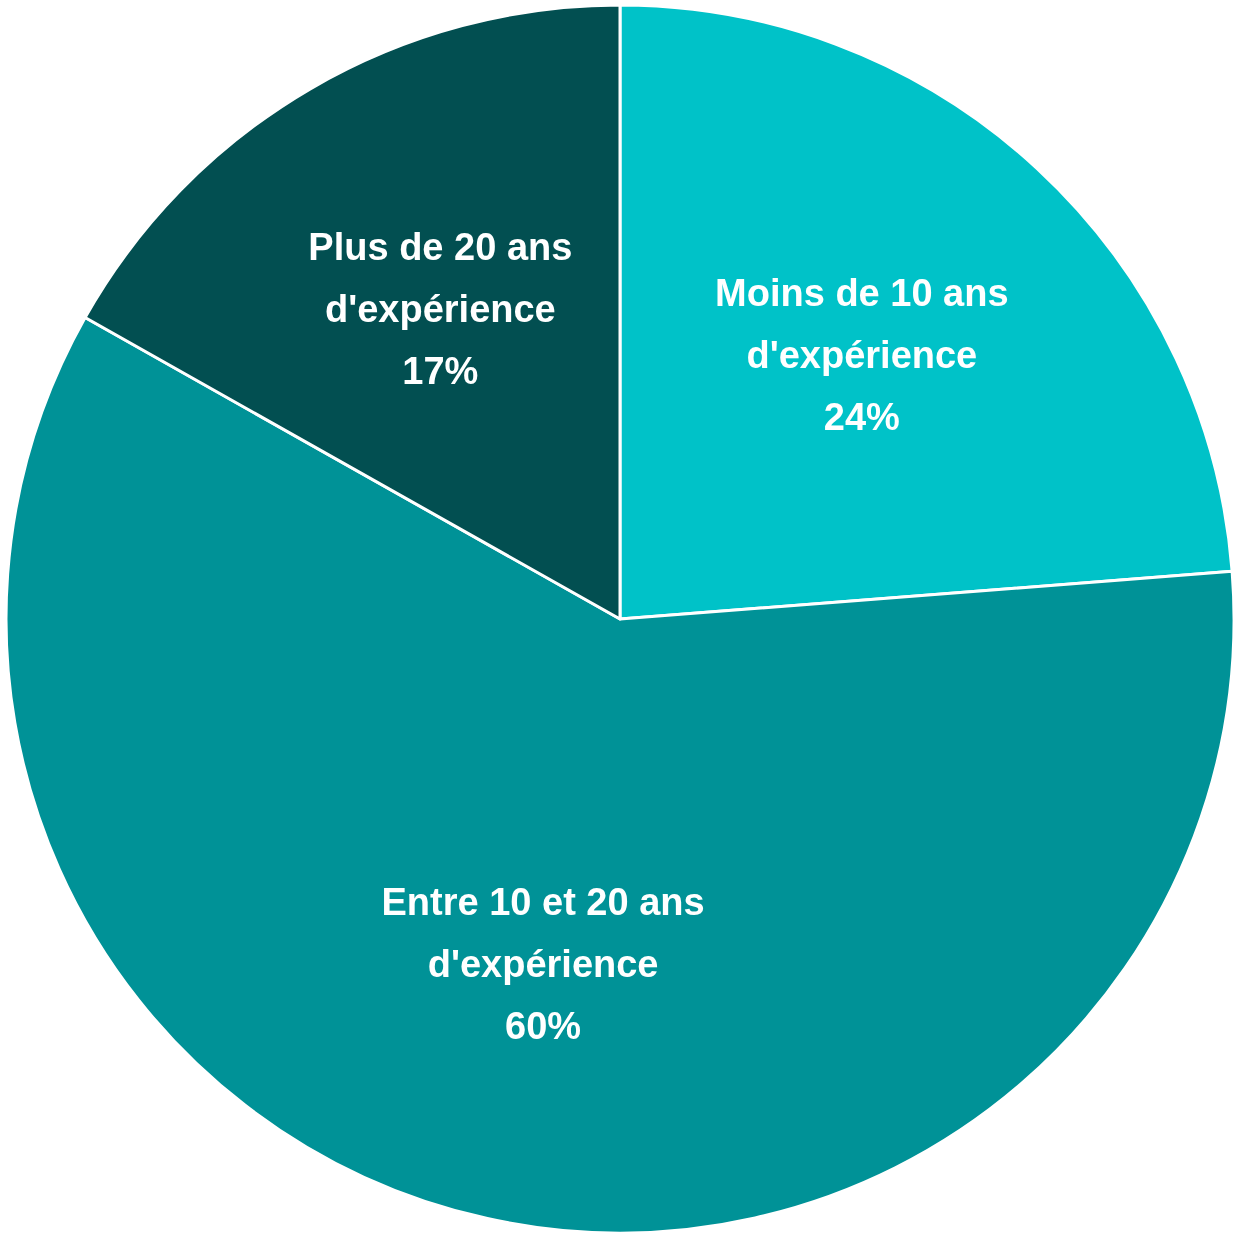 The height and width of the screenshot is (1237, 1233). I want to click on slice-label: Entre 10 et 20 ans d'expérience, so click(543, 932).